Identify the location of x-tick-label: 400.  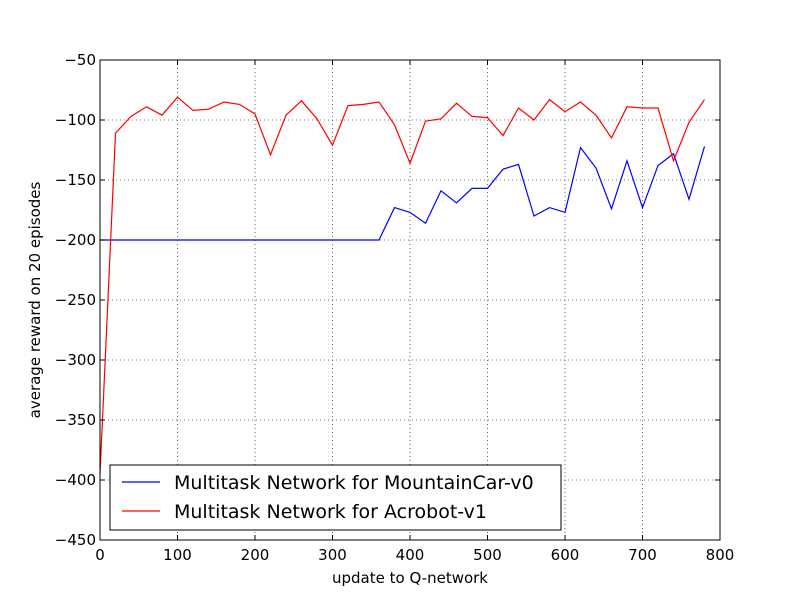
(410, 555).